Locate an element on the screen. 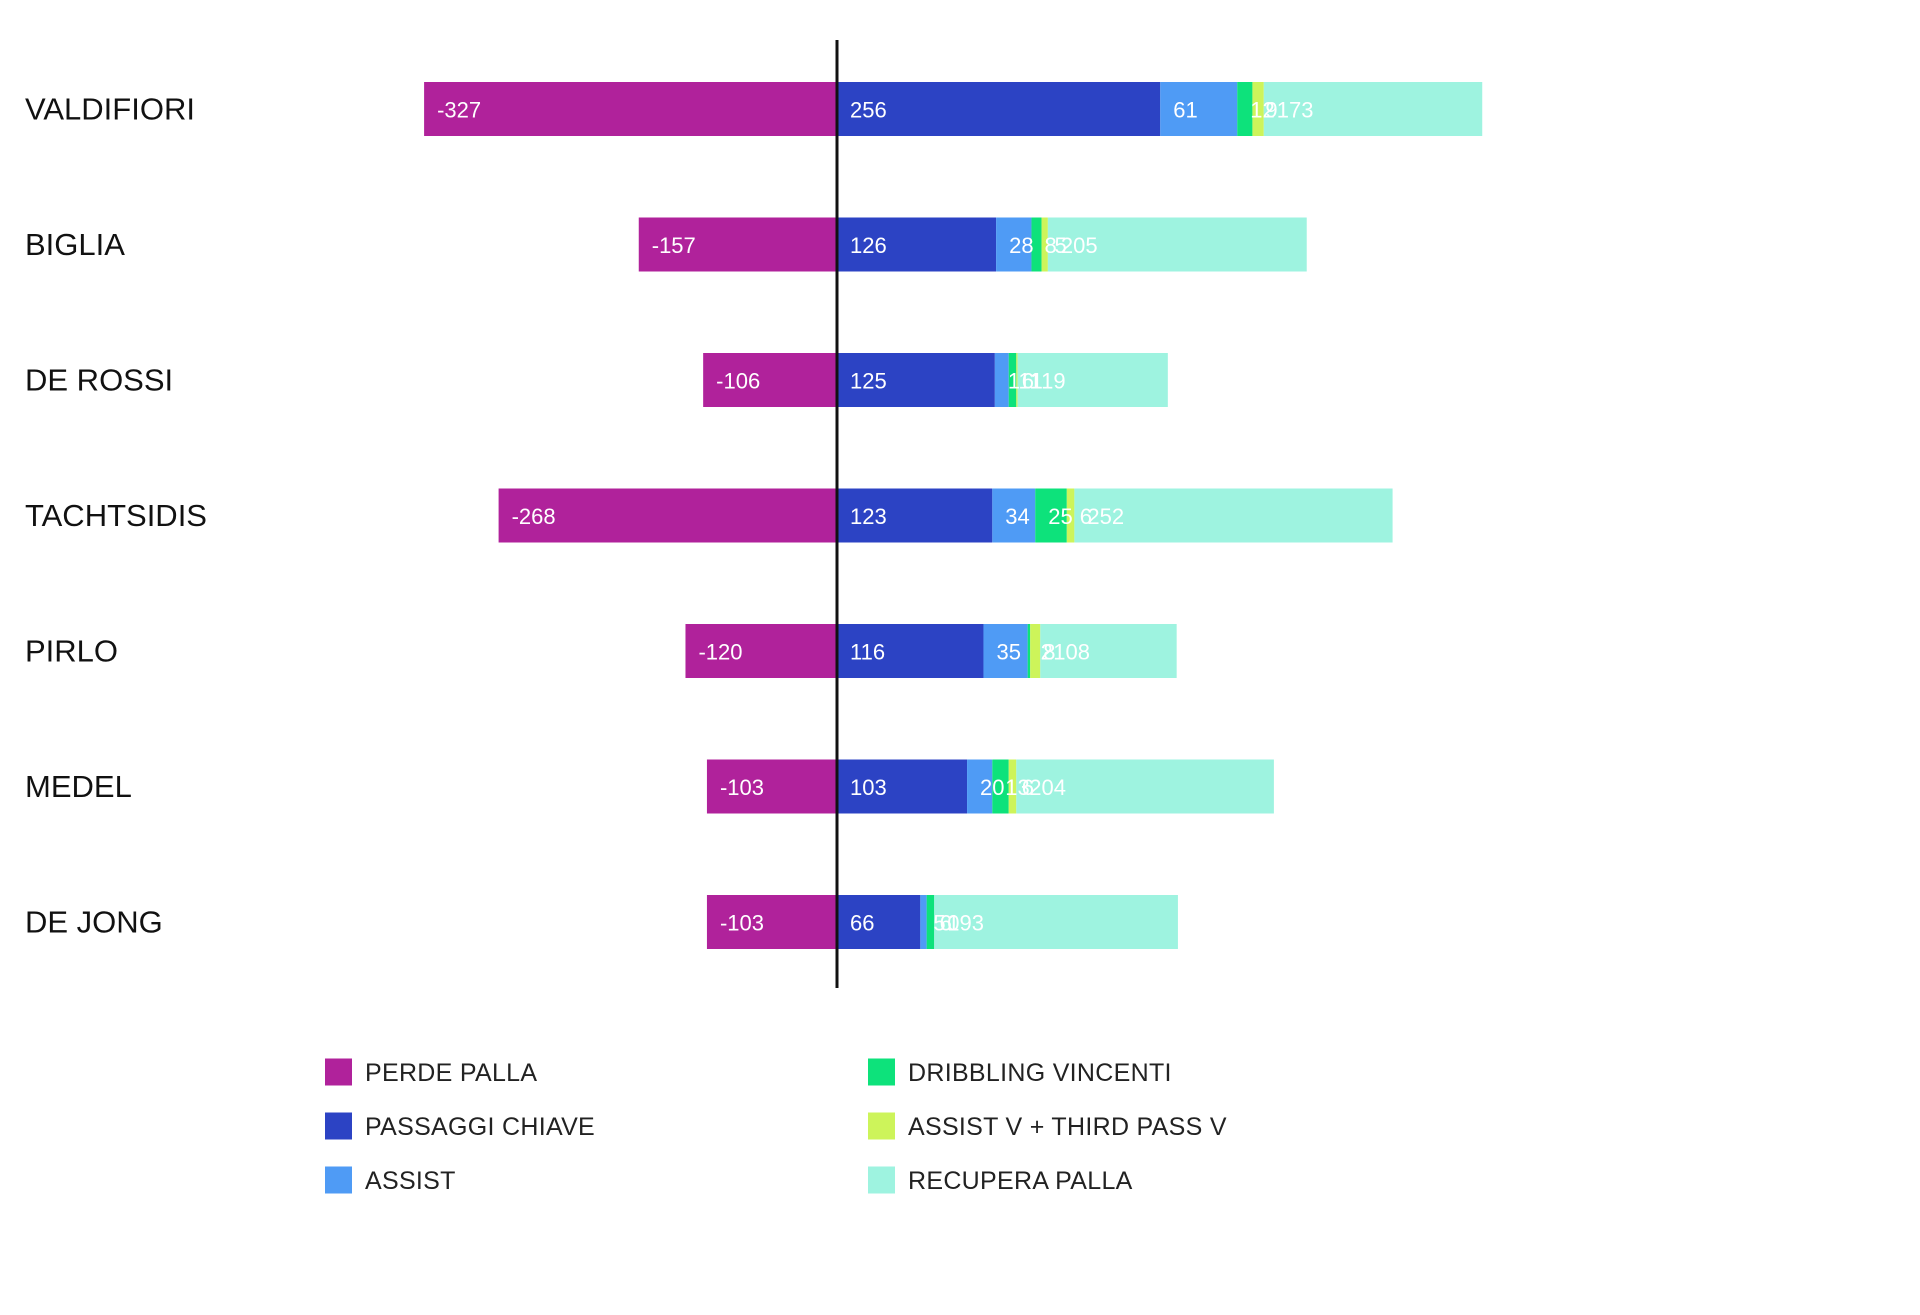 The width and height of the screenshot is (1920, 1315). bar-label-de-jong-assist: 5 is located at coordinates (939, 923).